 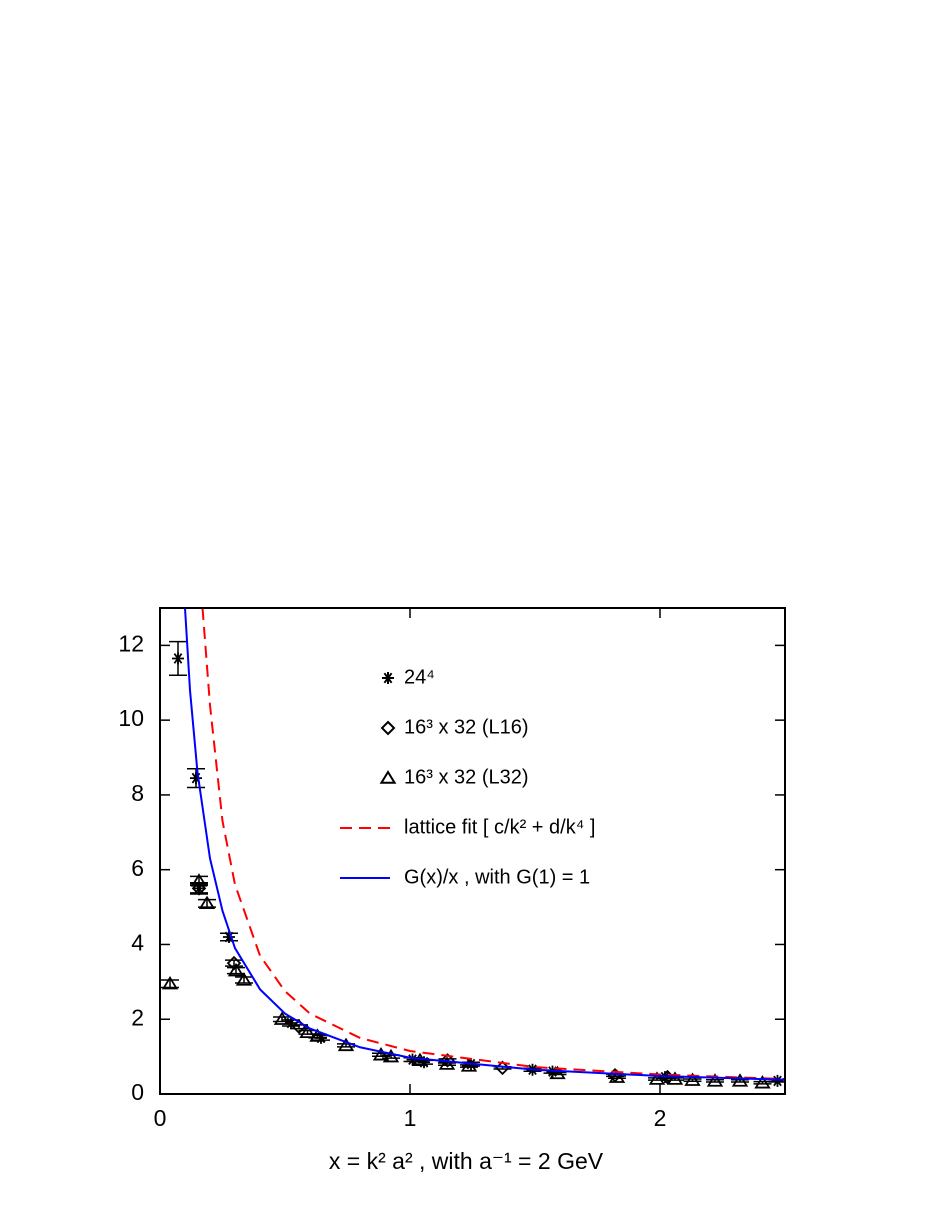 I want to click on y-tick-label: 12, so click(x=131, y=643).